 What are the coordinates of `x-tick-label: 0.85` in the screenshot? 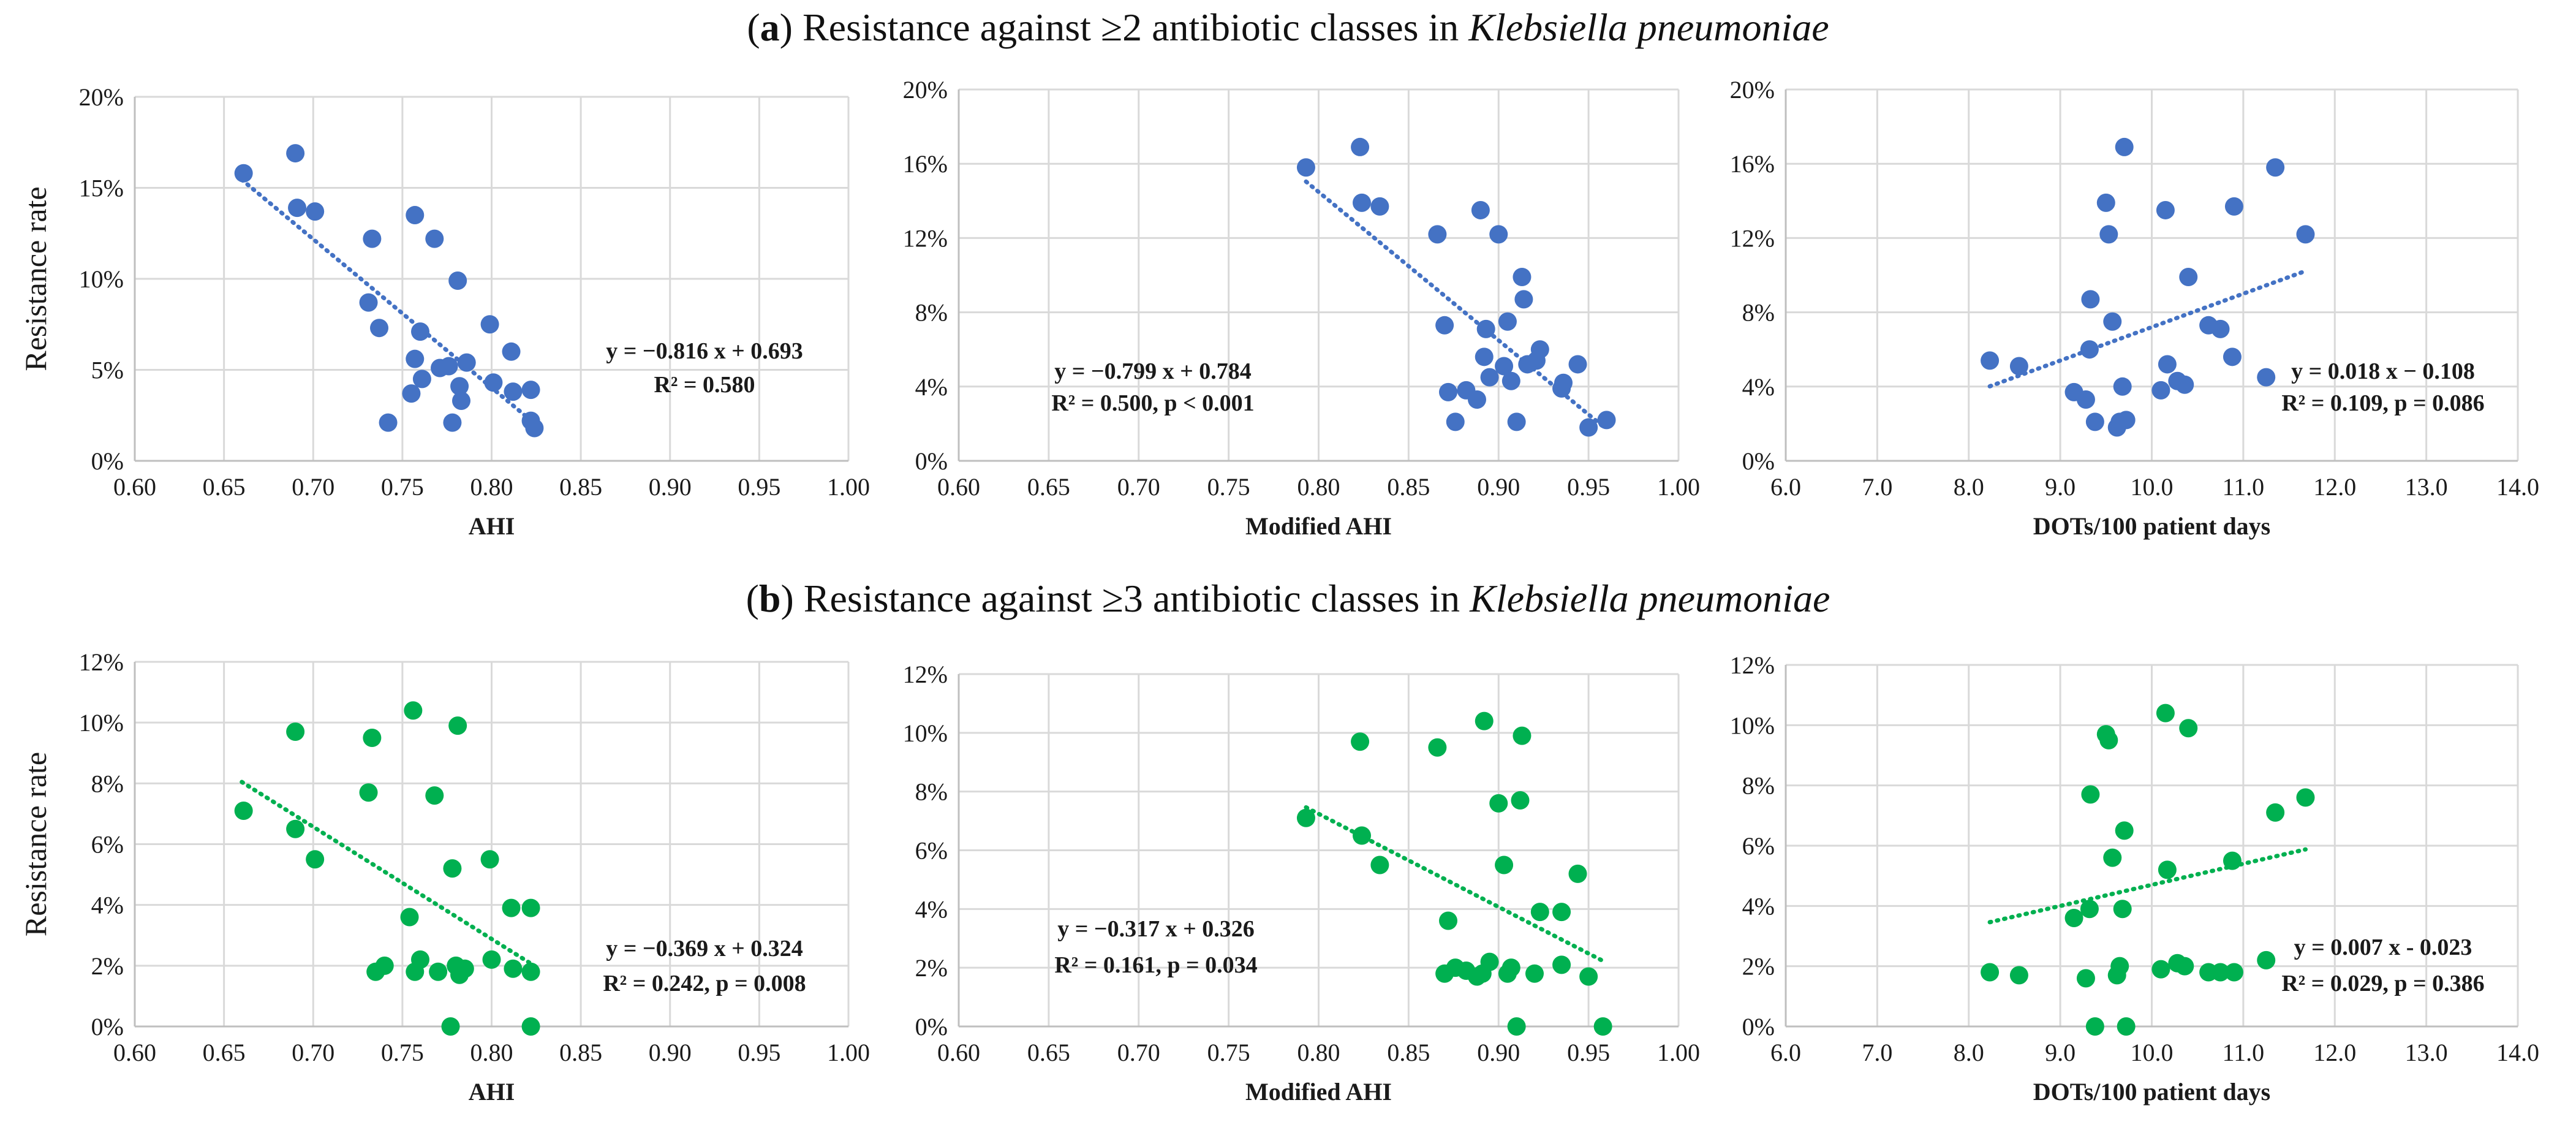 It's located at (580, 487).